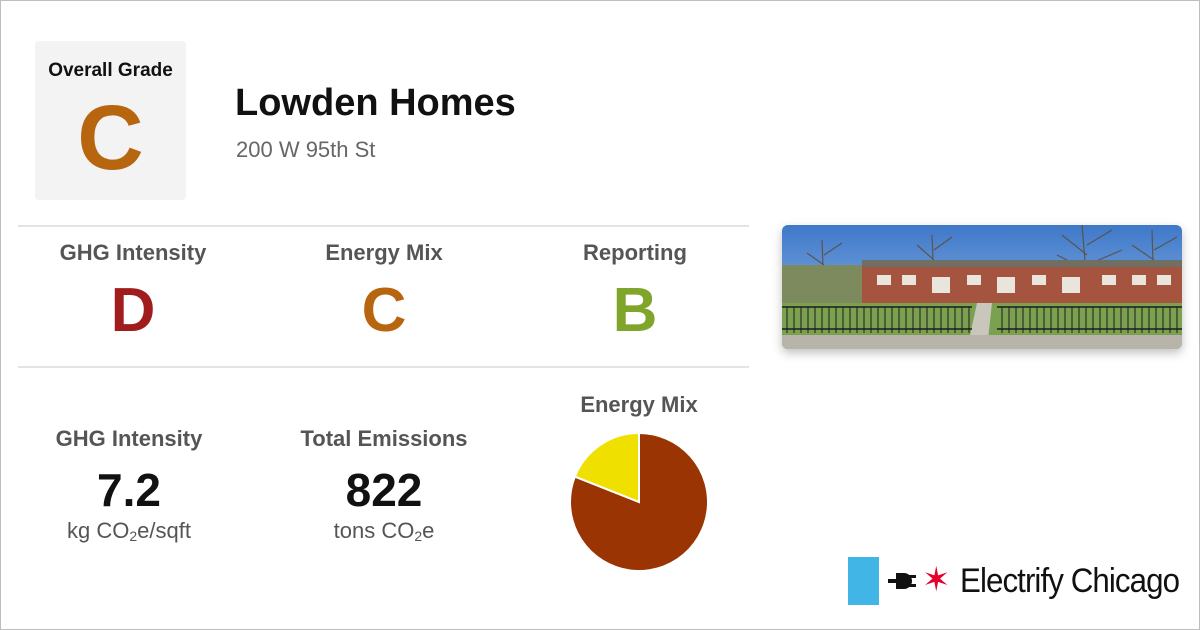 This screenshot has width=1200, height=630. I want to click on overall-grade-card: Overall Grade C, so click(110, 120).